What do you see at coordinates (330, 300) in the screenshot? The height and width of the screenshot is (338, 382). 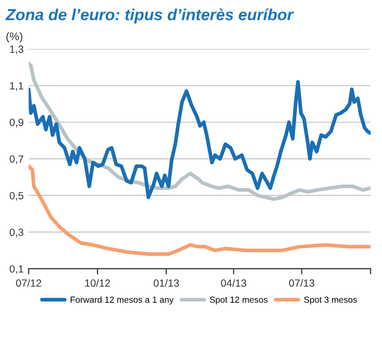 I see `legend-label: Spot 3 mesos` at bounding box center [330, 300].